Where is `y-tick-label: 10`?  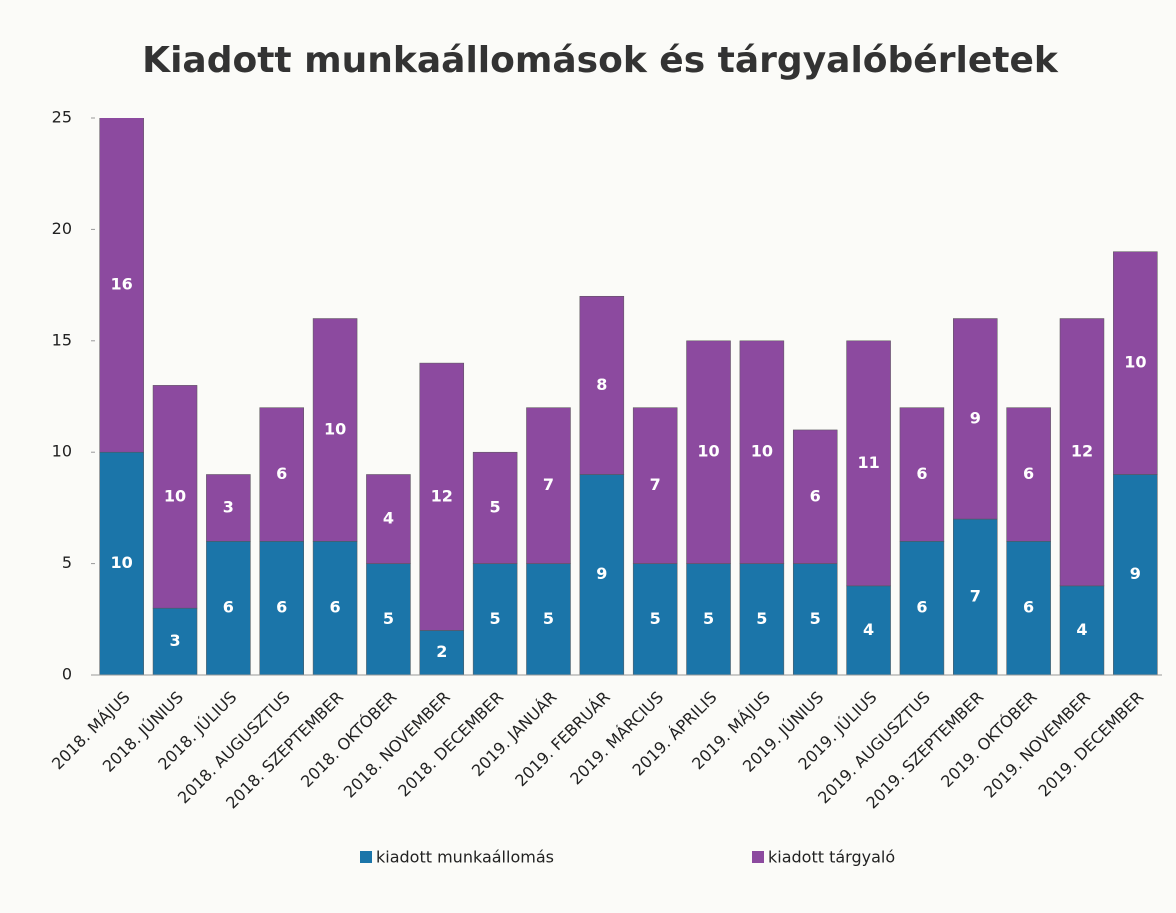
y-tick-label: 10 is located at coordinates (62, 451).